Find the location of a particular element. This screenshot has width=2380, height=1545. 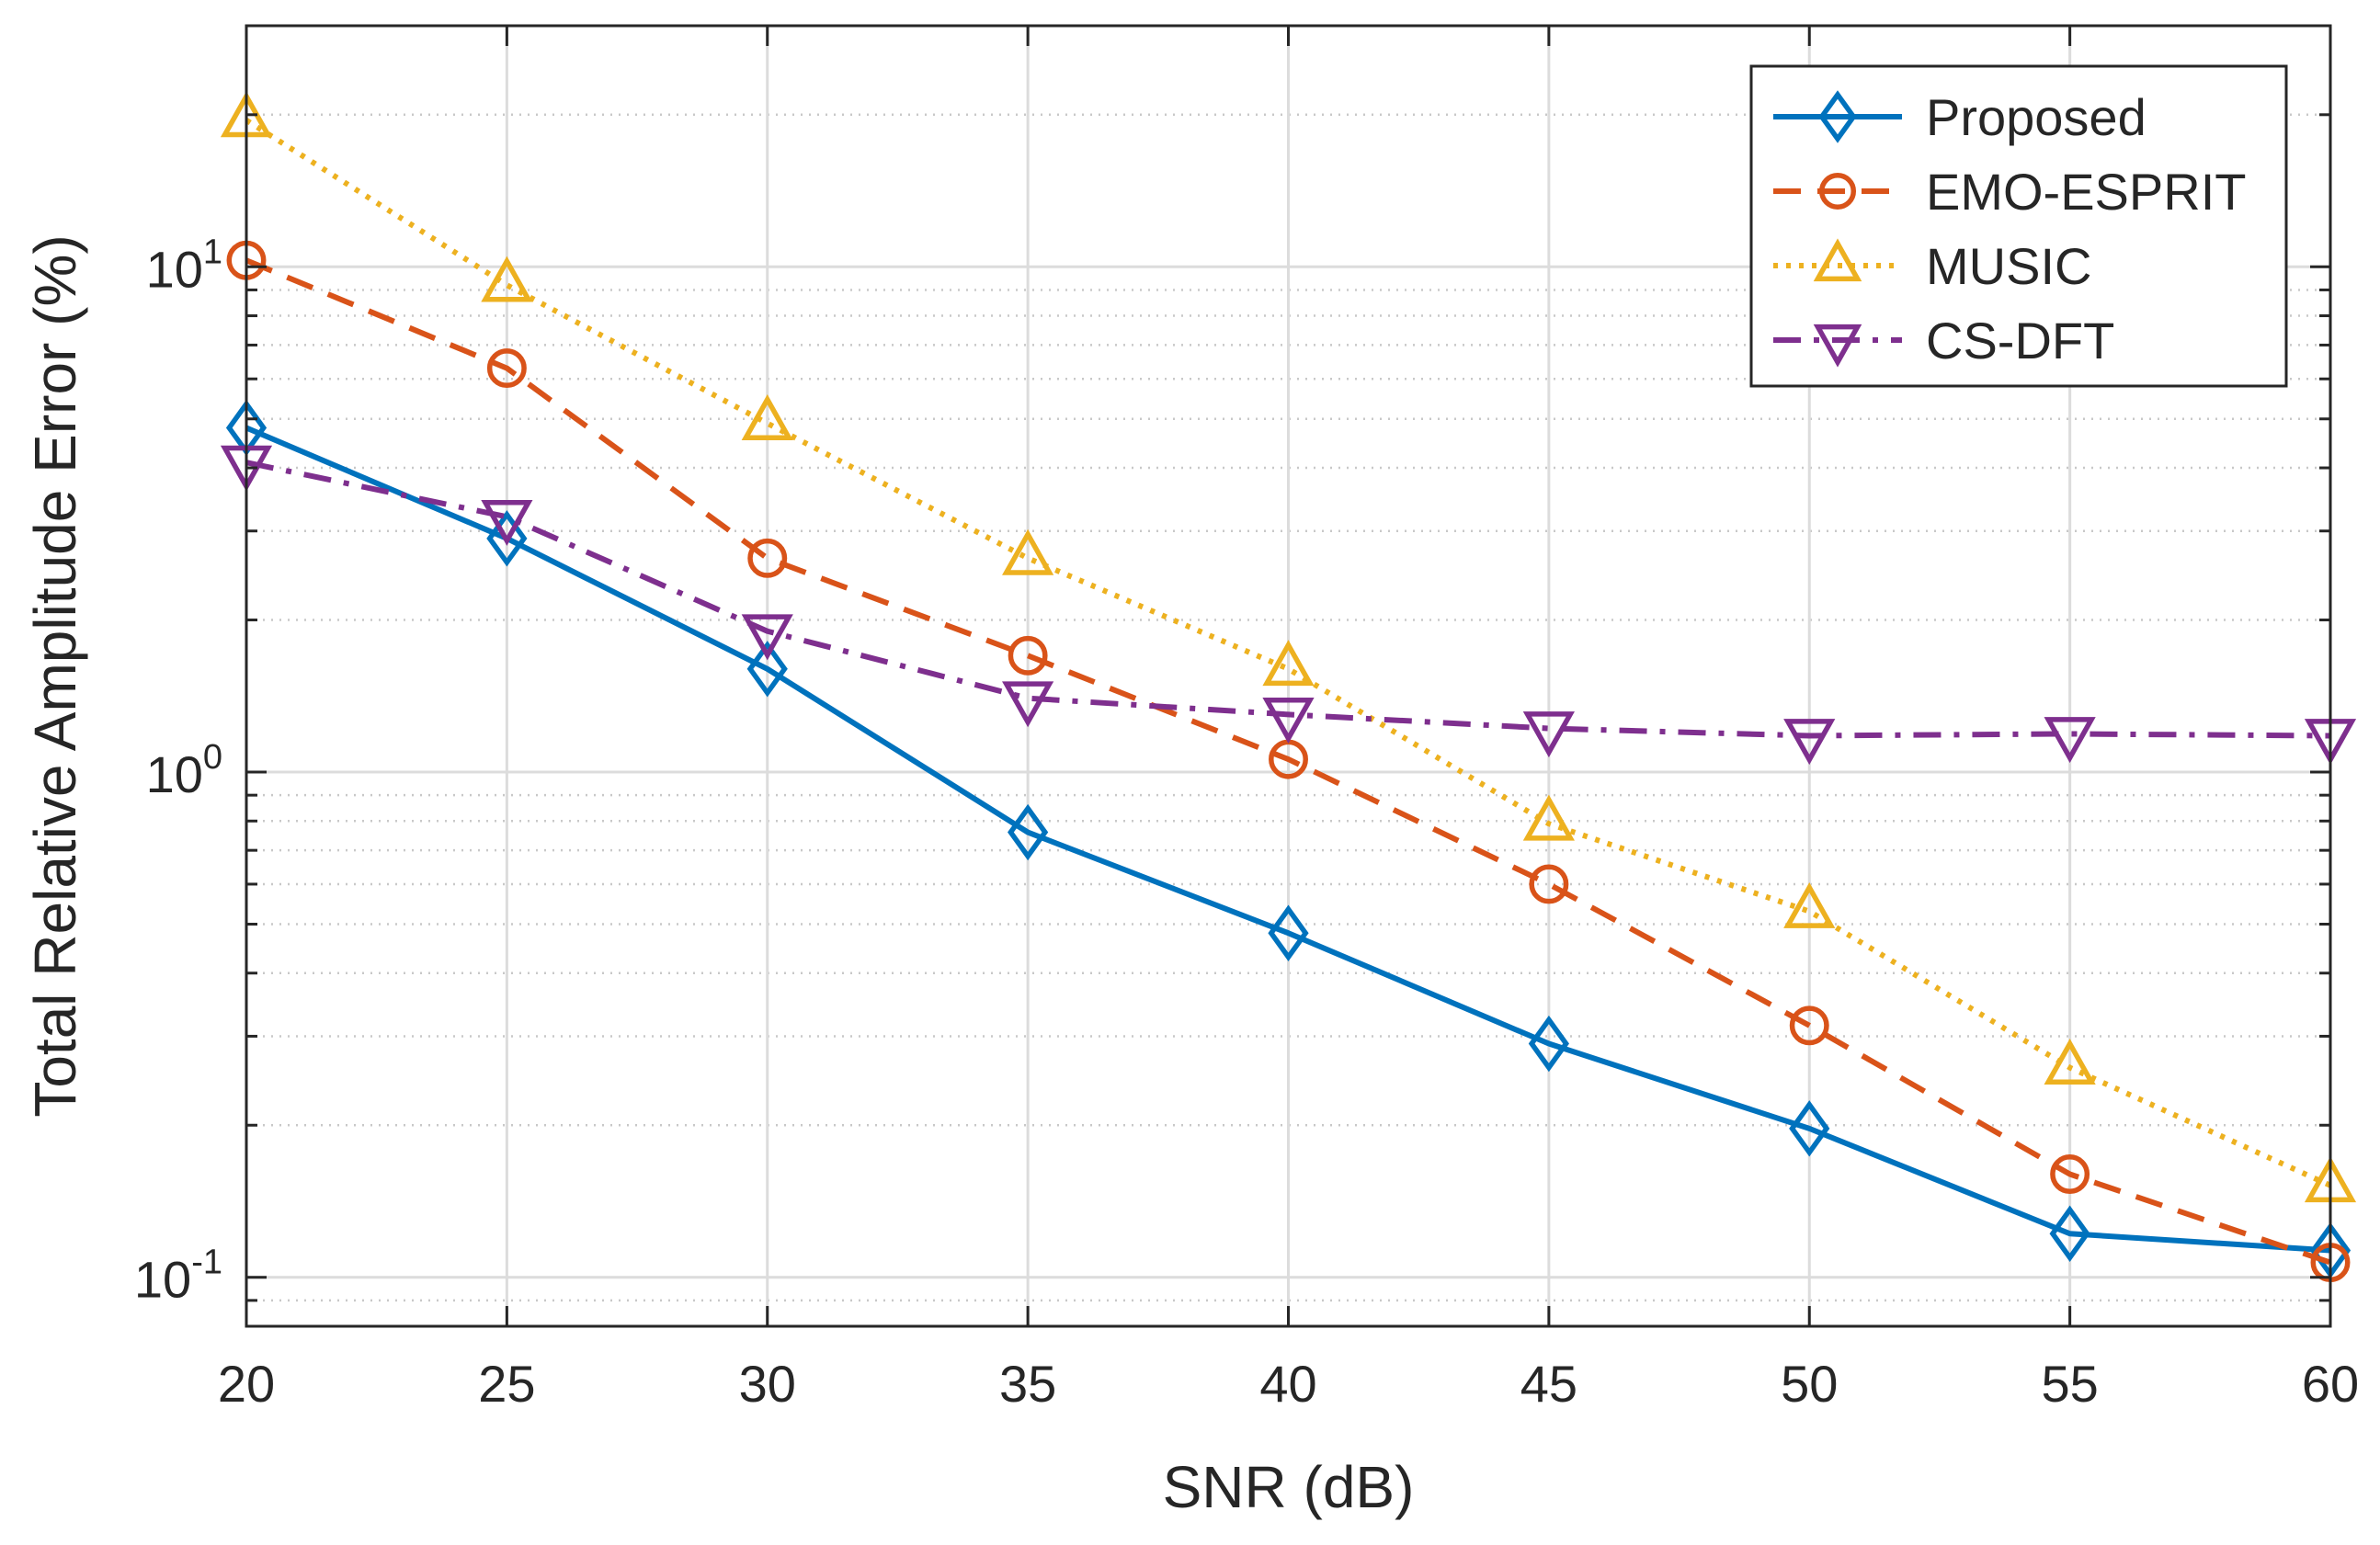

legend-label: MUSIC is located at coordinates (2008, 266).